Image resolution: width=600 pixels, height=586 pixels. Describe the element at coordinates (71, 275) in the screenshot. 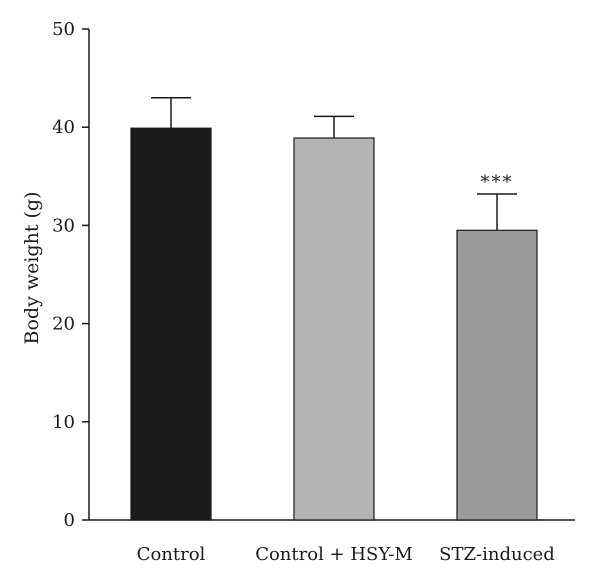

I see `y-axis: 0 10 20 30 40 50` at that location.